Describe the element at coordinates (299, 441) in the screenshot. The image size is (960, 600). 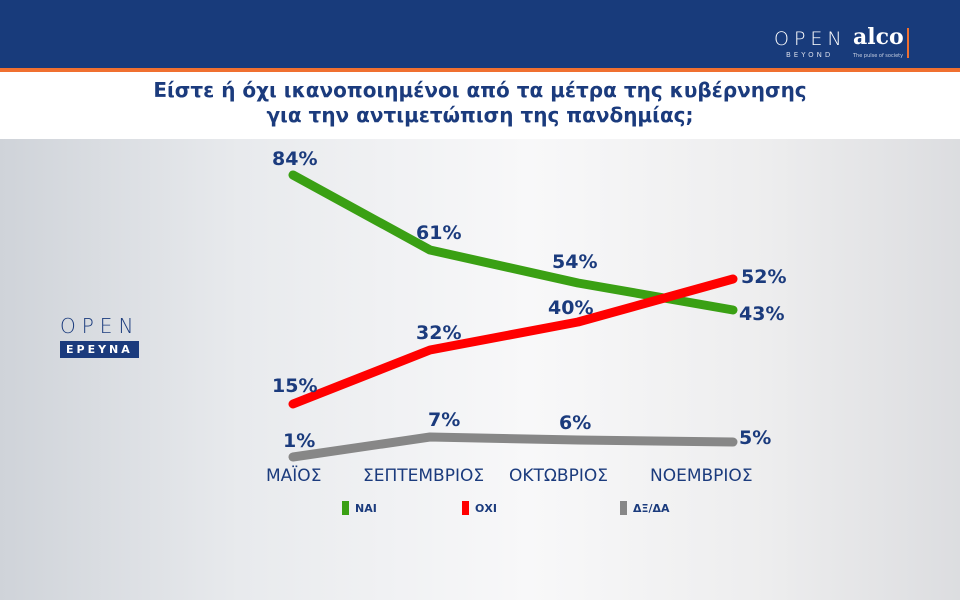
I see `data-label: 1%` at that location.